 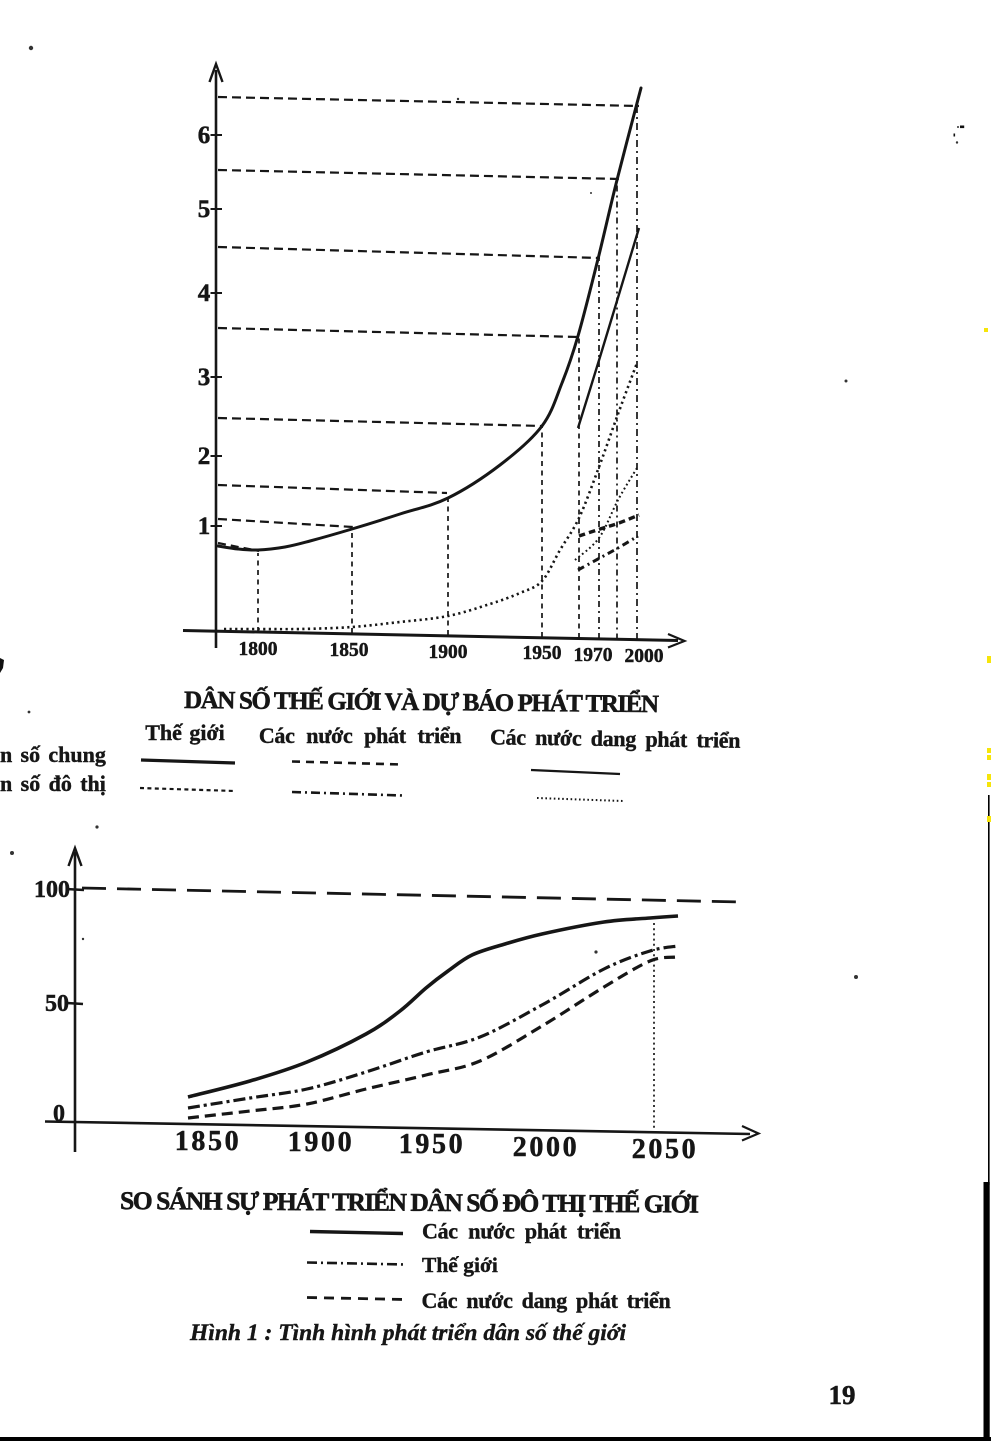 What do you see at coordinates (204, 456) in the screenshot?
I see `svg-text: 2` at bounding box center [204, 456].